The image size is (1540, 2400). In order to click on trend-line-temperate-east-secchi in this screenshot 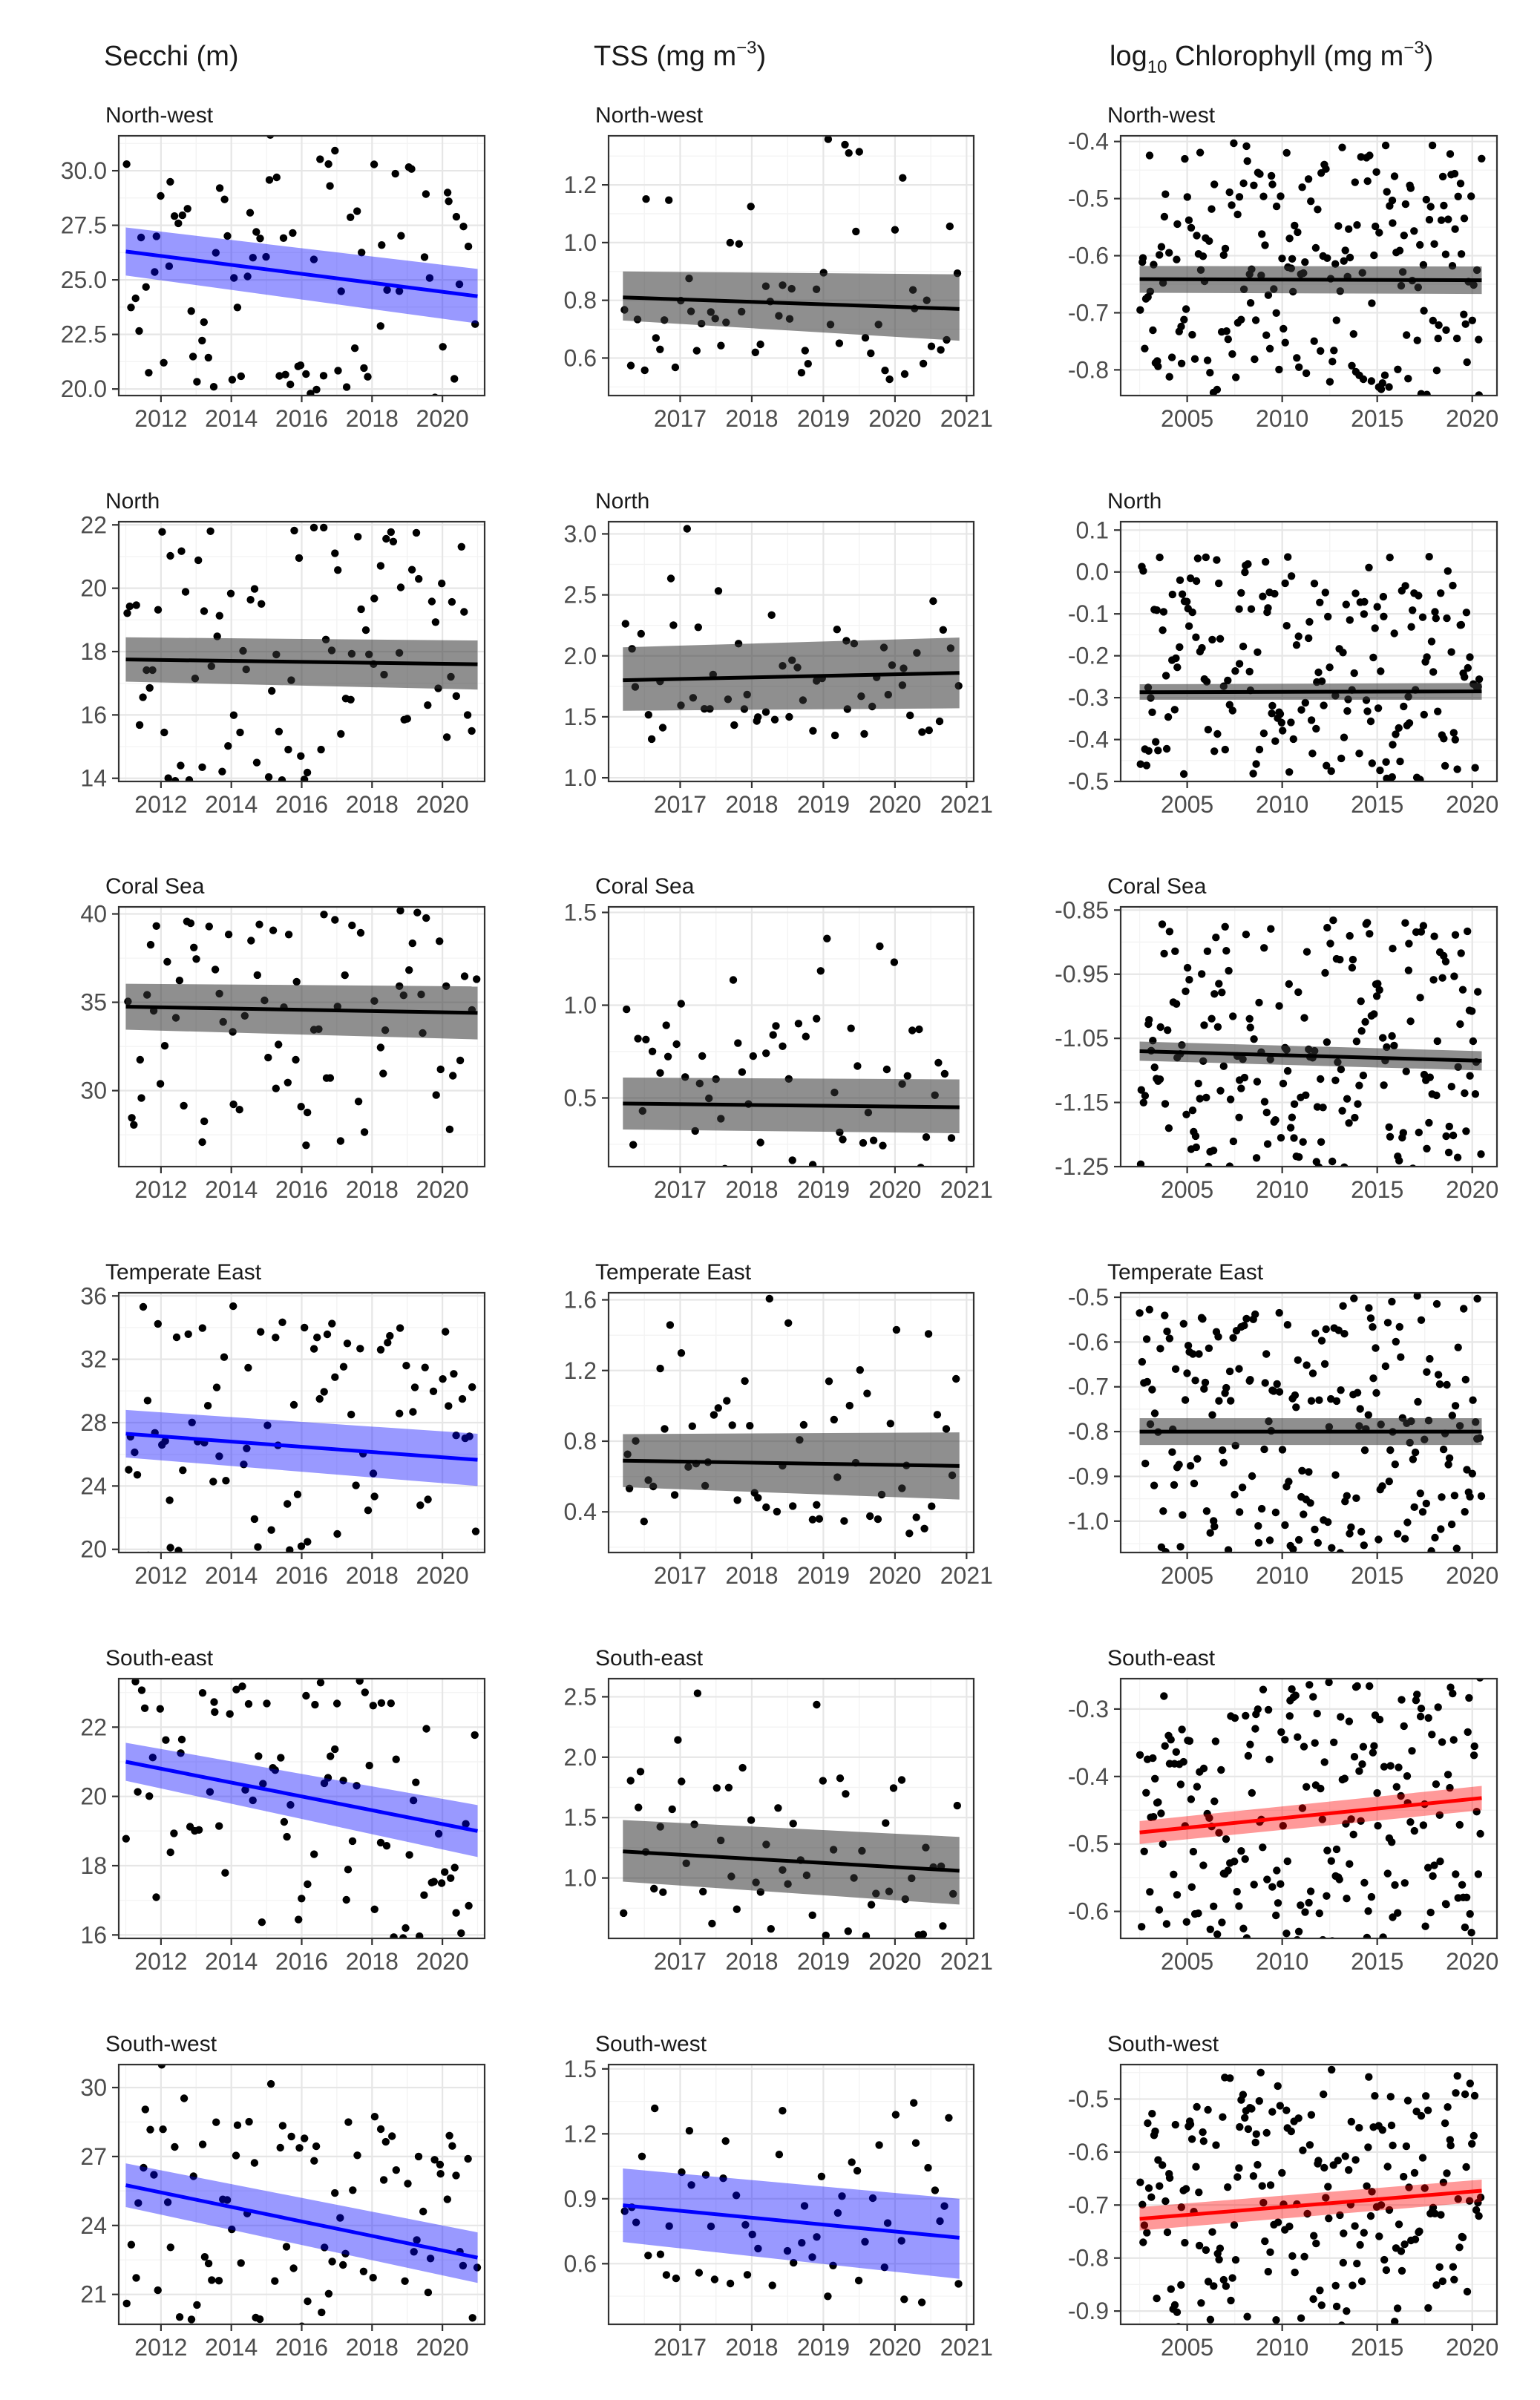, I will do `click(301, 1447)`.